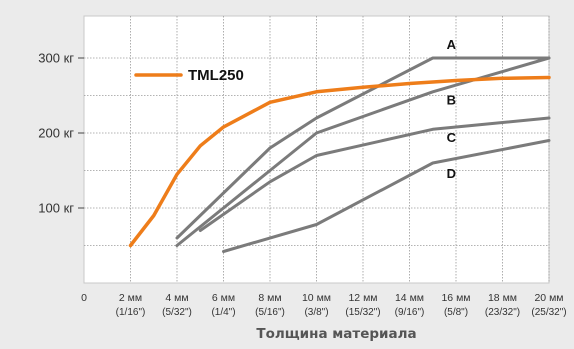 Image resolution: width=574 pixels, height=349 pixels. I want to click on x-tick-label: 8 мм, so click(269, 298).